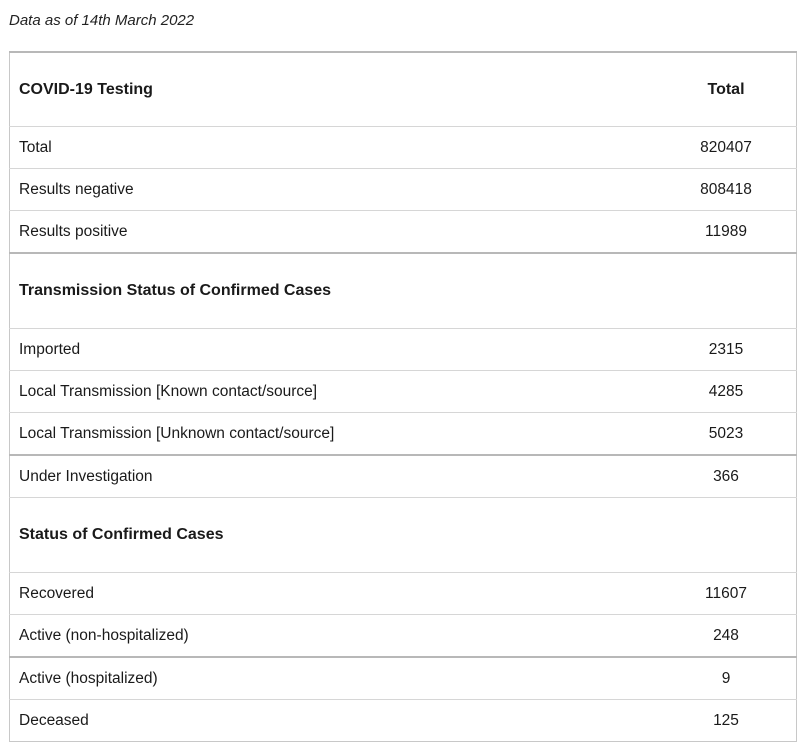 This screenshot has height=744, width=800. I want to click on table-row: Under Investigation 366, so click(403, 476).